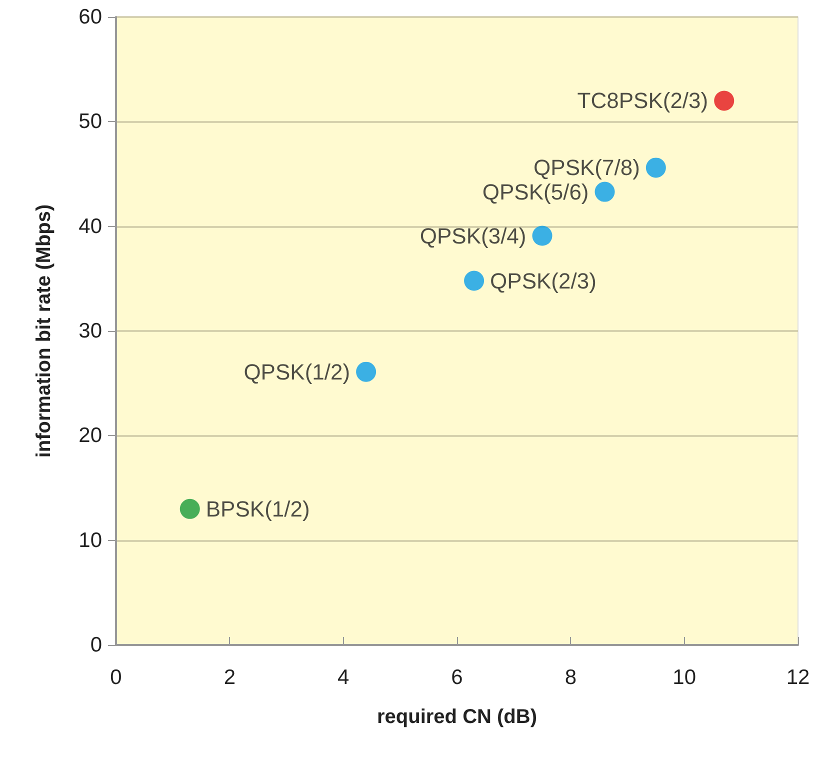 This screenshot has height=763, width=820. I want to click on x-tick-label: 6, so click(457, 677).